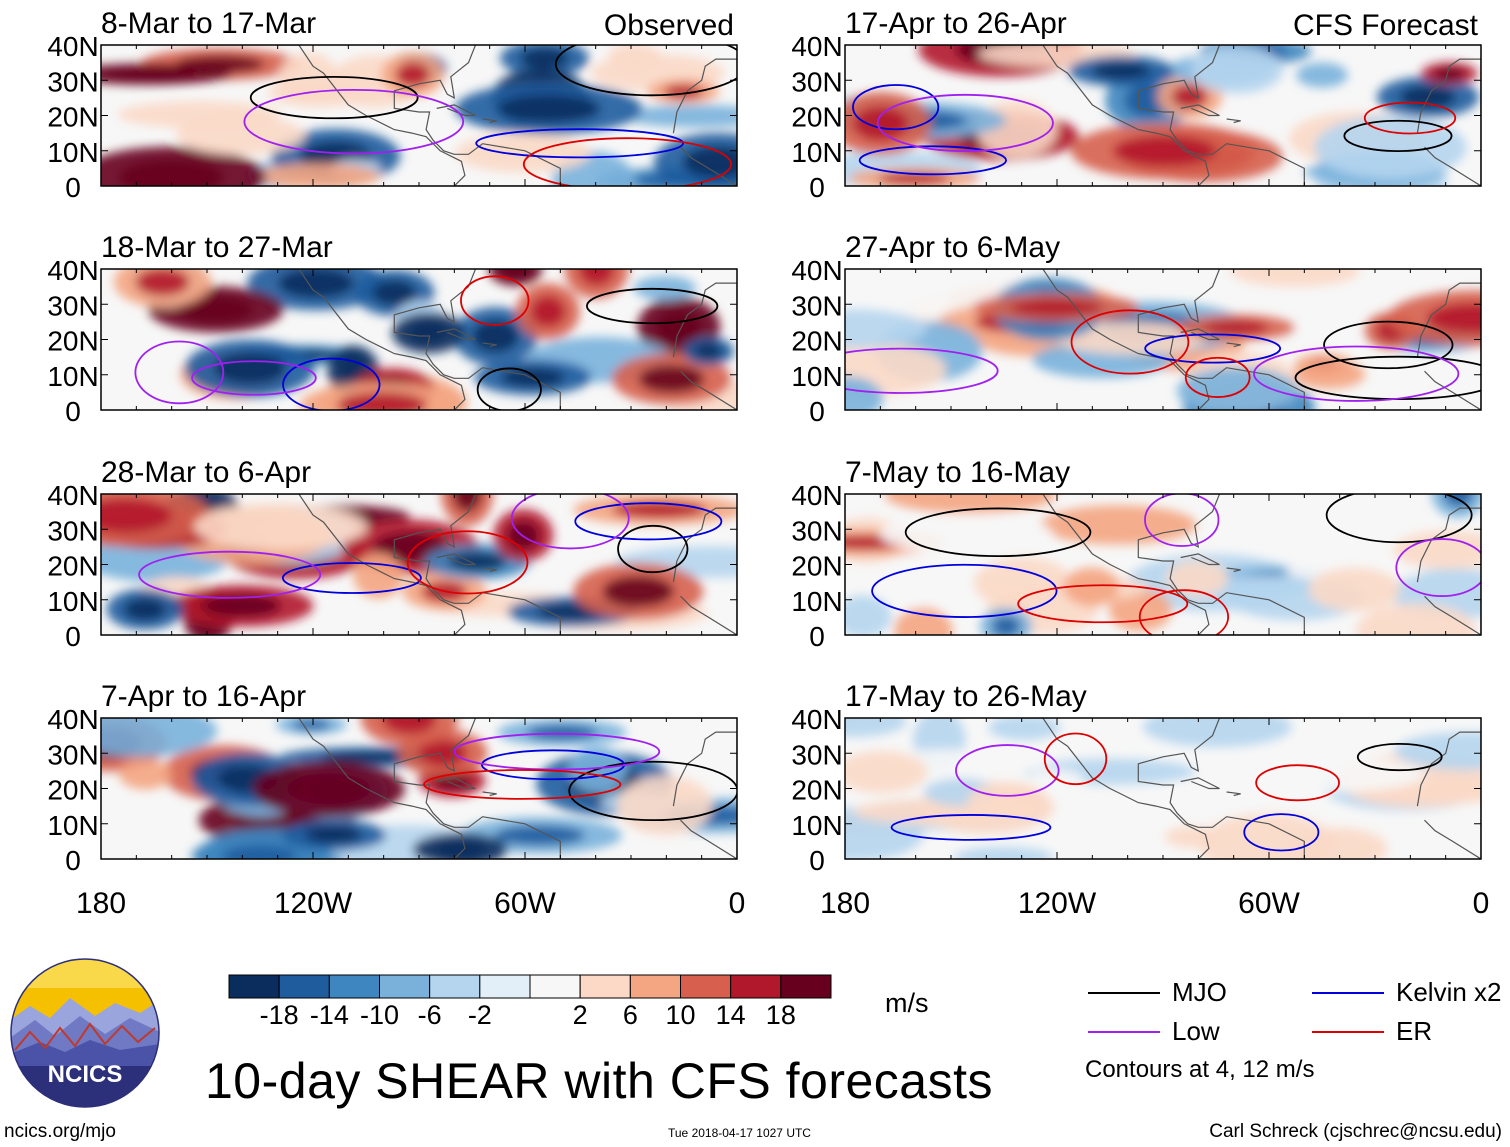 This screenshot has height=1147, width=1510. Describe the element at coordinates (580, 1015) in the screenshot. I see `colorbar-tick-label: 2` at that location.